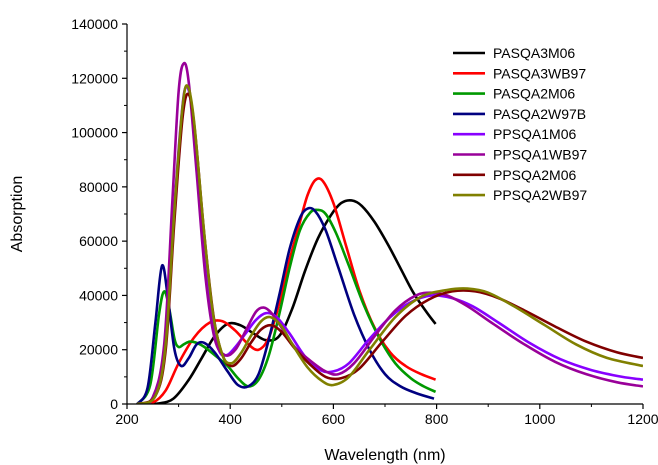 The height and width of the screenshot is (465, 658). What do you see at coordinates (231, 419) in the screenshot?
I see `x-tick-label: 400` at bounding box center [231, 419].